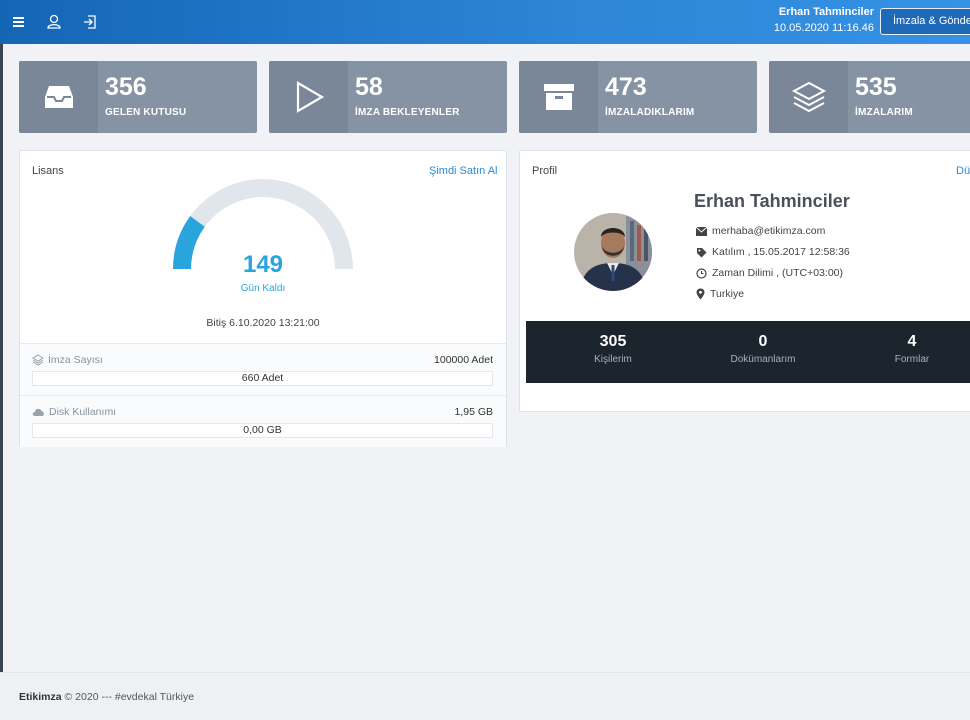 Image resolution: width=970 pixels, height=720 pixels. I want to click on gauge-fill, so click(189, 243).